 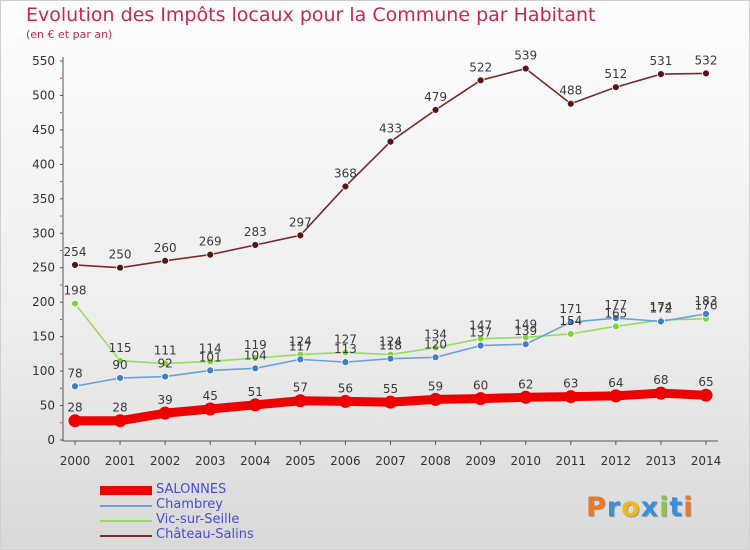 What do you see at coordinates (480, 67) in the screenshot?
I see `data-label: 522` at bounding box center [480, 67].